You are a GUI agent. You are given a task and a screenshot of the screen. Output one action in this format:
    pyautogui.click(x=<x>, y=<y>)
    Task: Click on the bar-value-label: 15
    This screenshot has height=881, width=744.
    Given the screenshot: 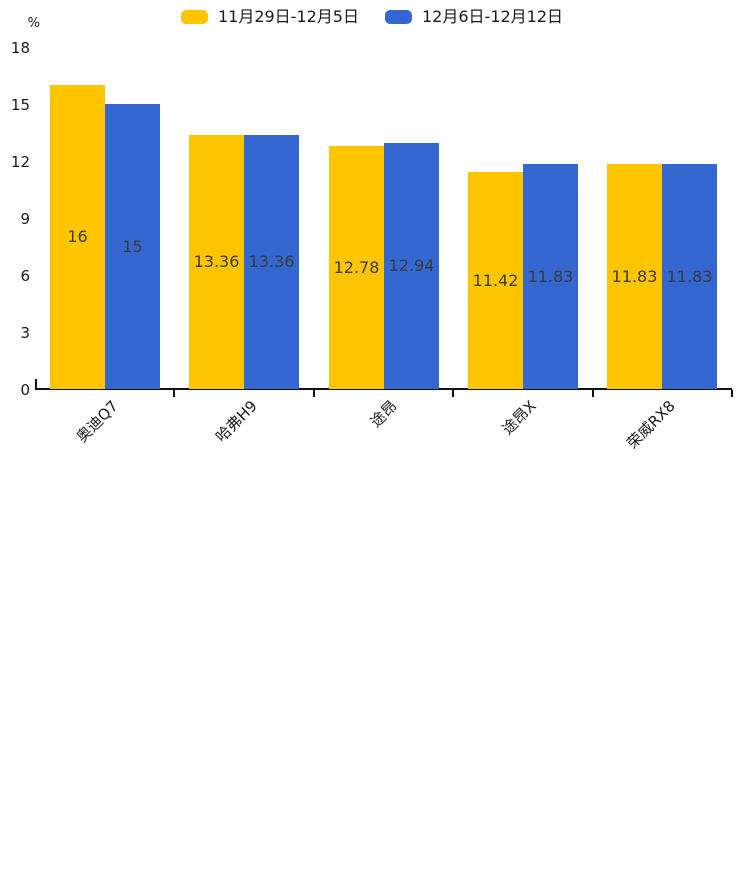 What is the action you would take?
    pyautogui.click(x=132, y=246)
    